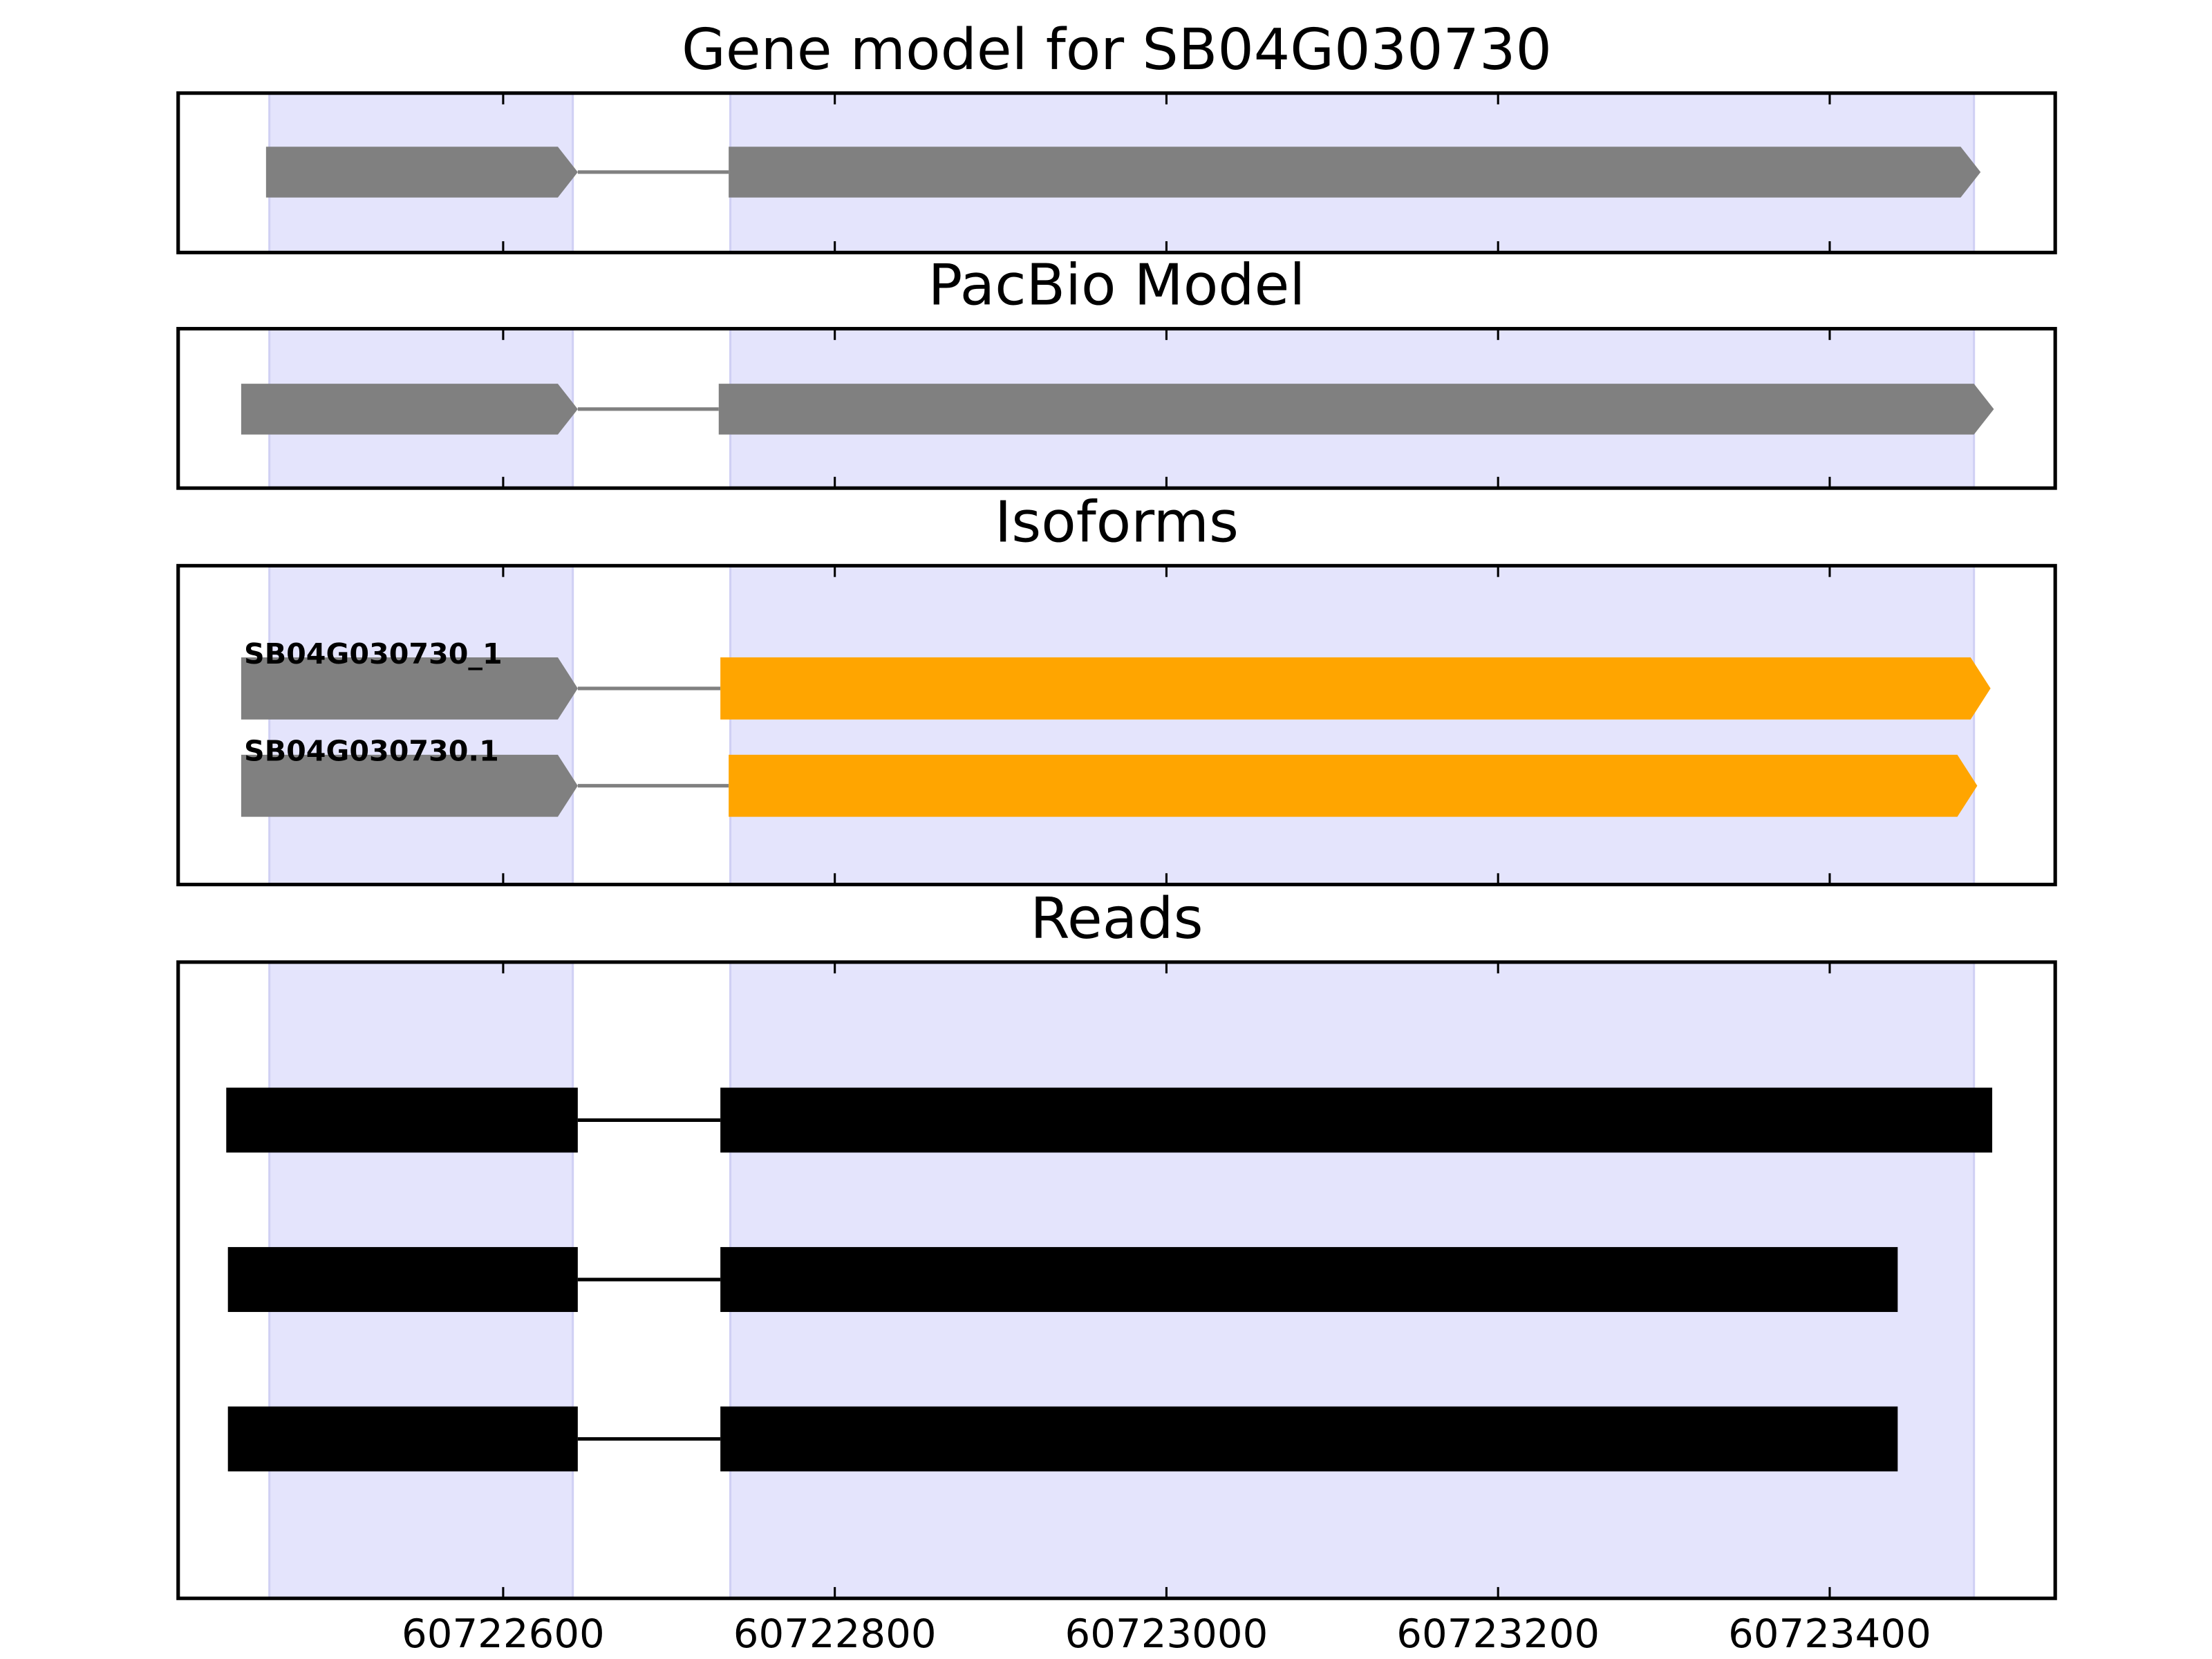 The height and width of the screenshot is (1659, 2212). I want to click on isoform-label: SB04G030730.1, so click(371, 751).